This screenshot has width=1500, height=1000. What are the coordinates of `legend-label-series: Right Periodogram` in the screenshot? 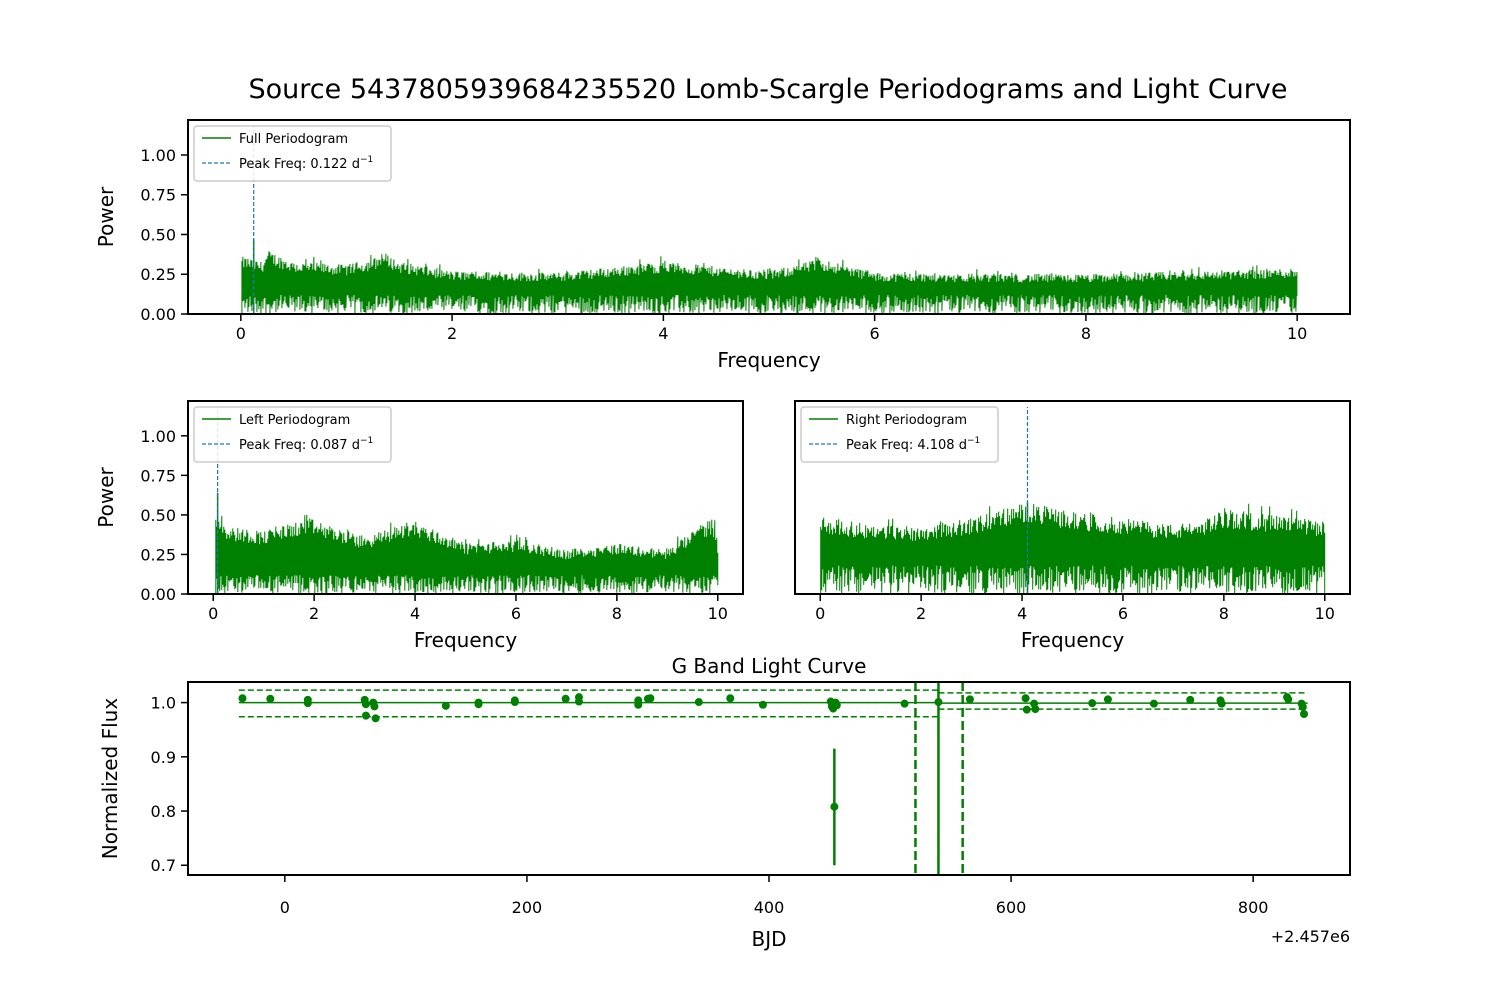 It's located at (906, 420).